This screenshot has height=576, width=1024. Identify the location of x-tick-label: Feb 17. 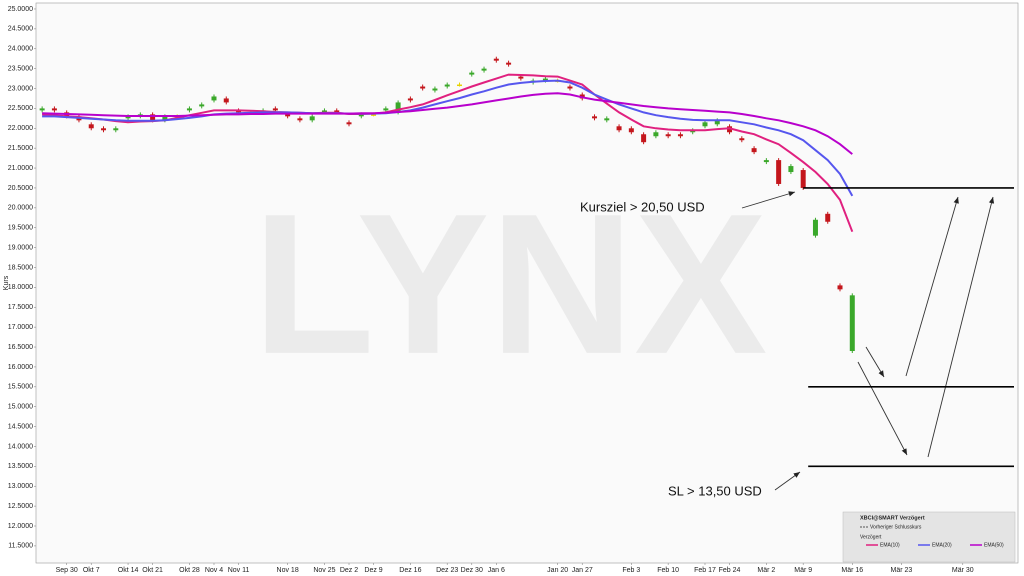
(705, 570).